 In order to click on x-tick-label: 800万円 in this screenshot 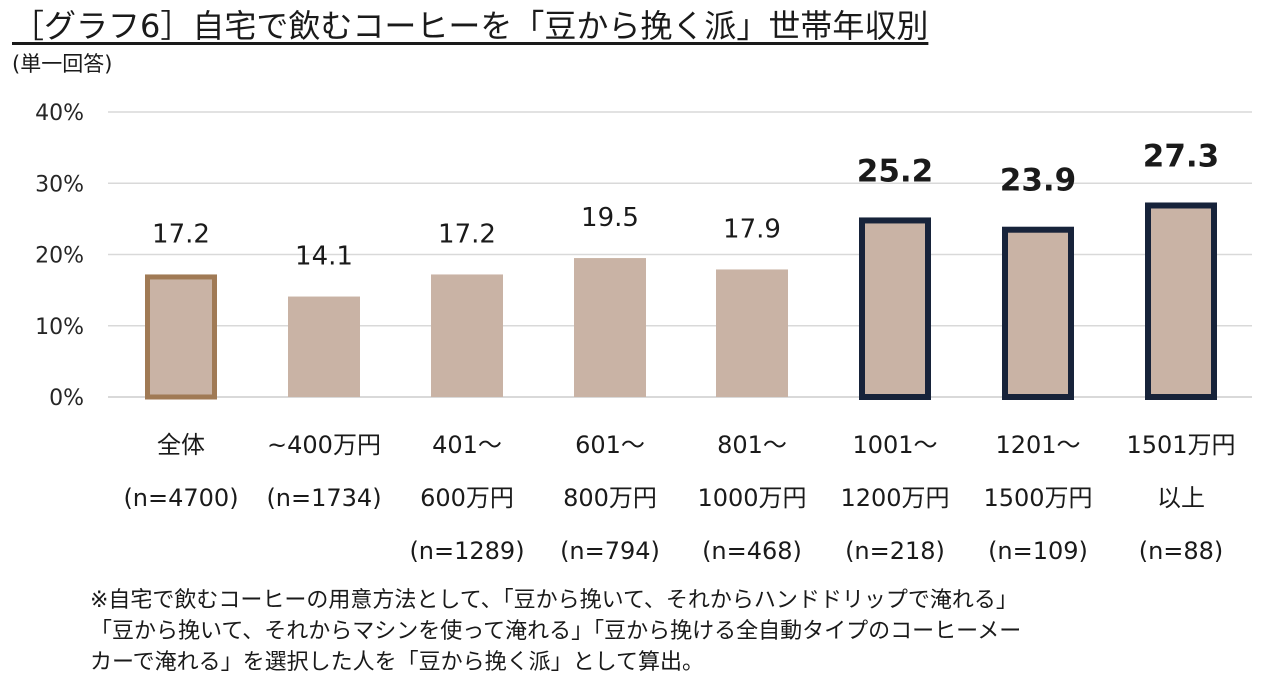, I will do `click(610, 498)`.